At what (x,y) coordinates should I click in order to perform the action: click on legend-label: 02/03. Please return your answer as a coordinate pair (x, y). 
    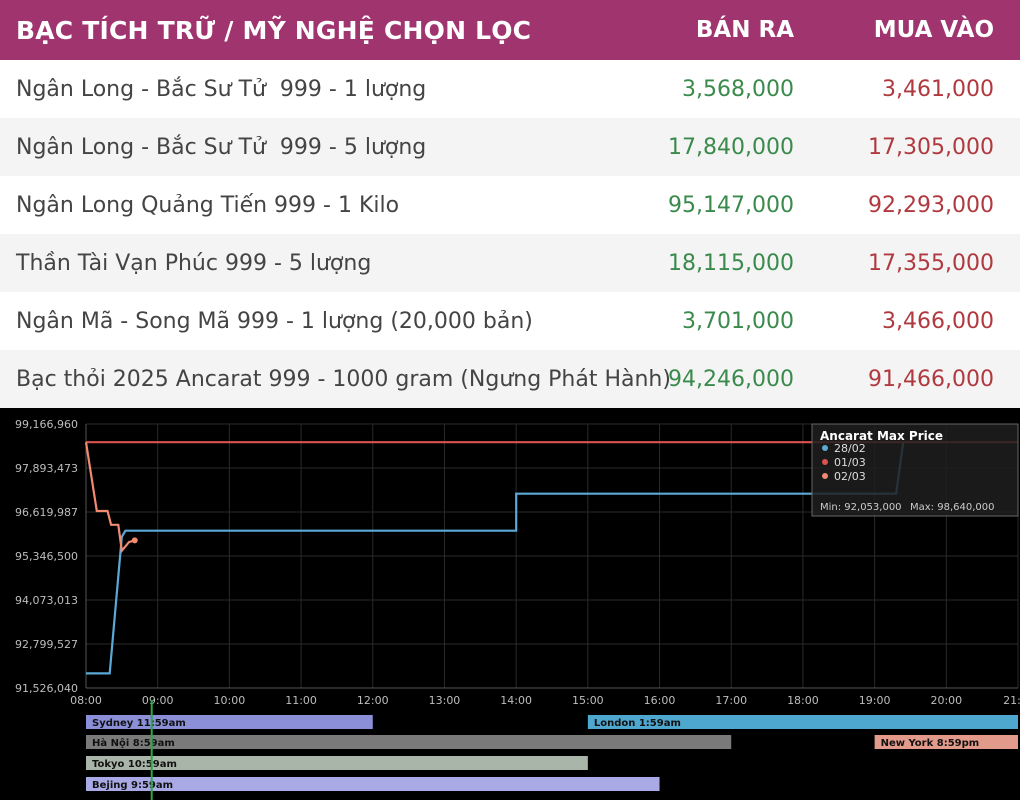
    Looking at the image, I should click on (850, 476).